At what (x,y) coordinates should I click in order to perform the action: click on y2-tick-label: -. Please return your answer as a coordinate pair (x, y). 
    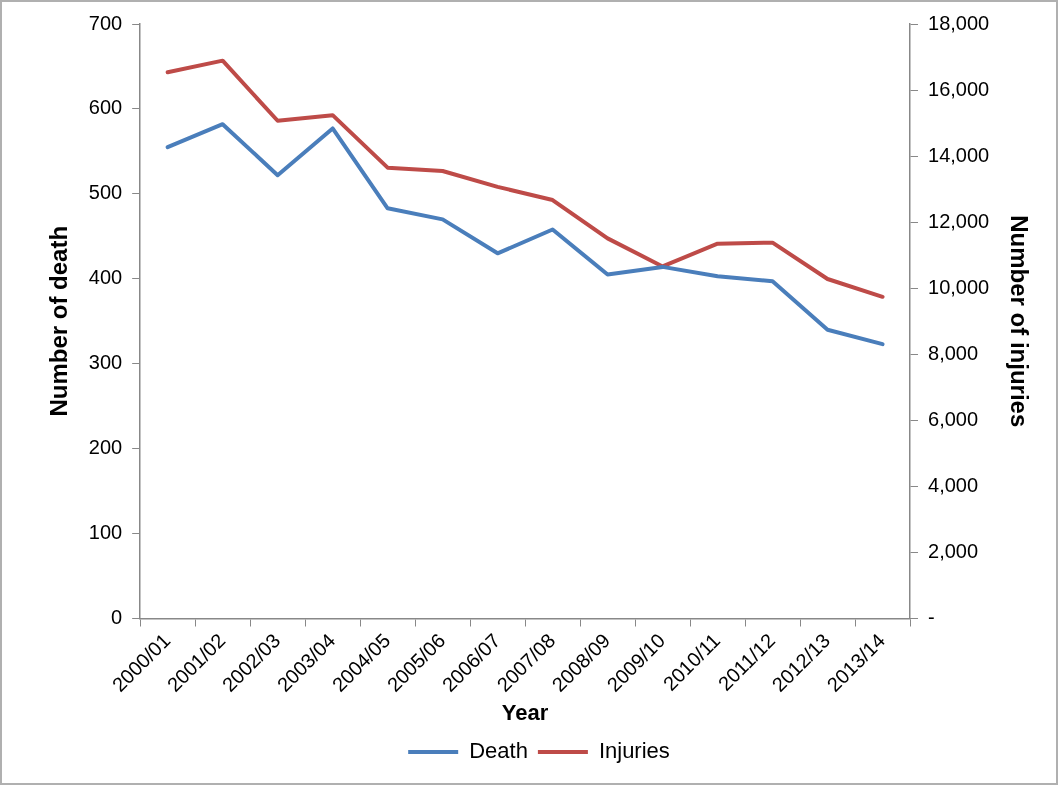
    Looking at the image, I should click on (931, 617).